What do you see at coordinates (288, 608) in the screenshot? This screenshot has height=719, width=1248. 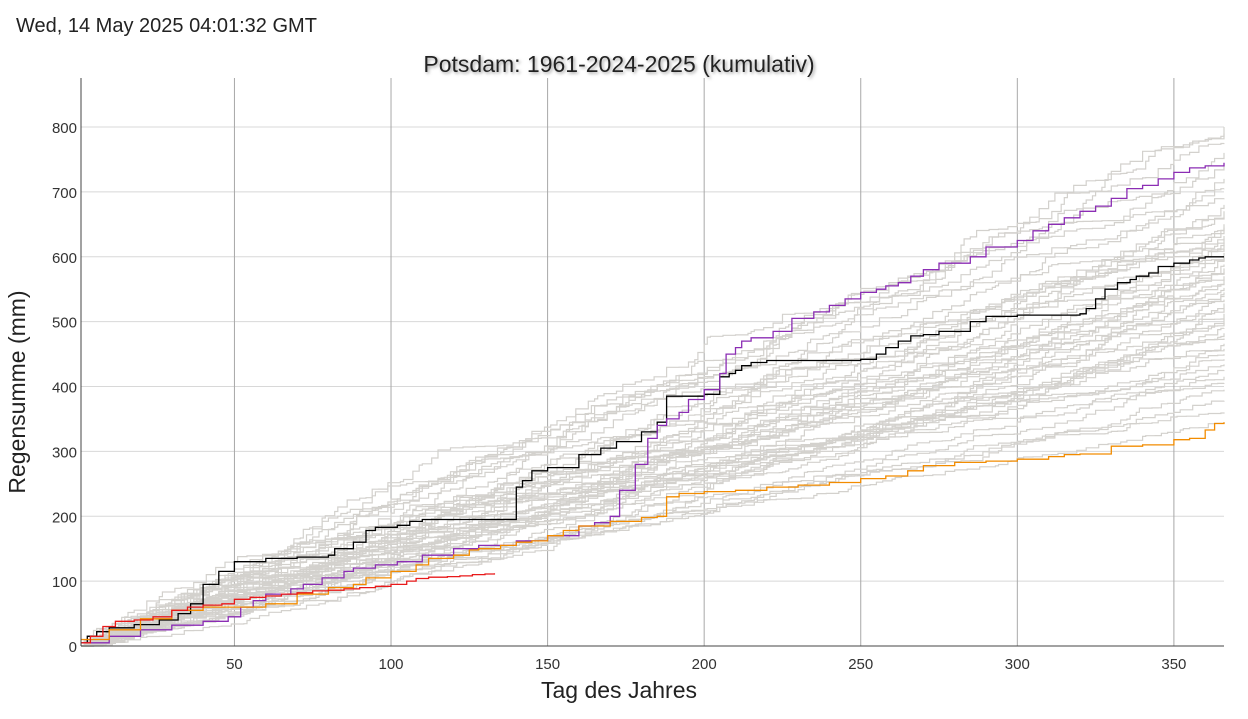 I see `red-series-line` at bounding box center [288, 608].